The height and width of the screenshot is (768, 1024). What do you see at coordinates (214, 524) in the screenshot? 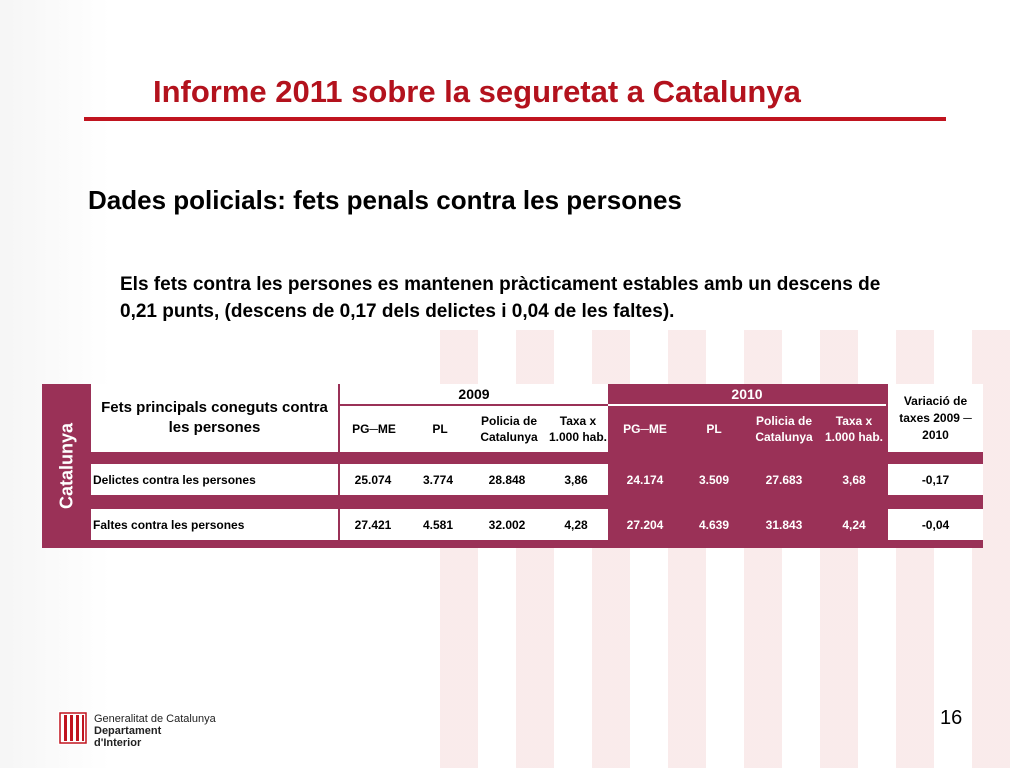
I see `row-label: Faltes contra les persones` at bounding box center [214, 524].